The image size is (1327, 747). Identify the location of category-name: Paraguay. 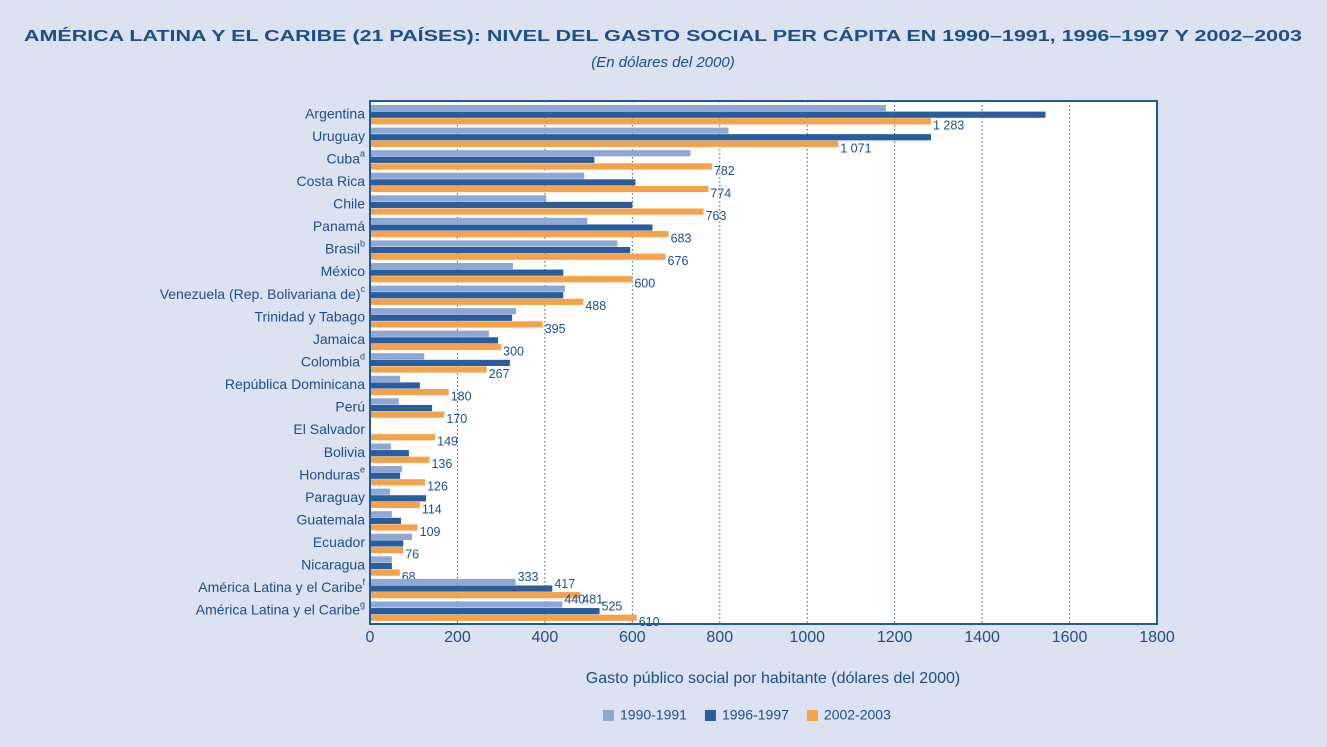
(335, 497).